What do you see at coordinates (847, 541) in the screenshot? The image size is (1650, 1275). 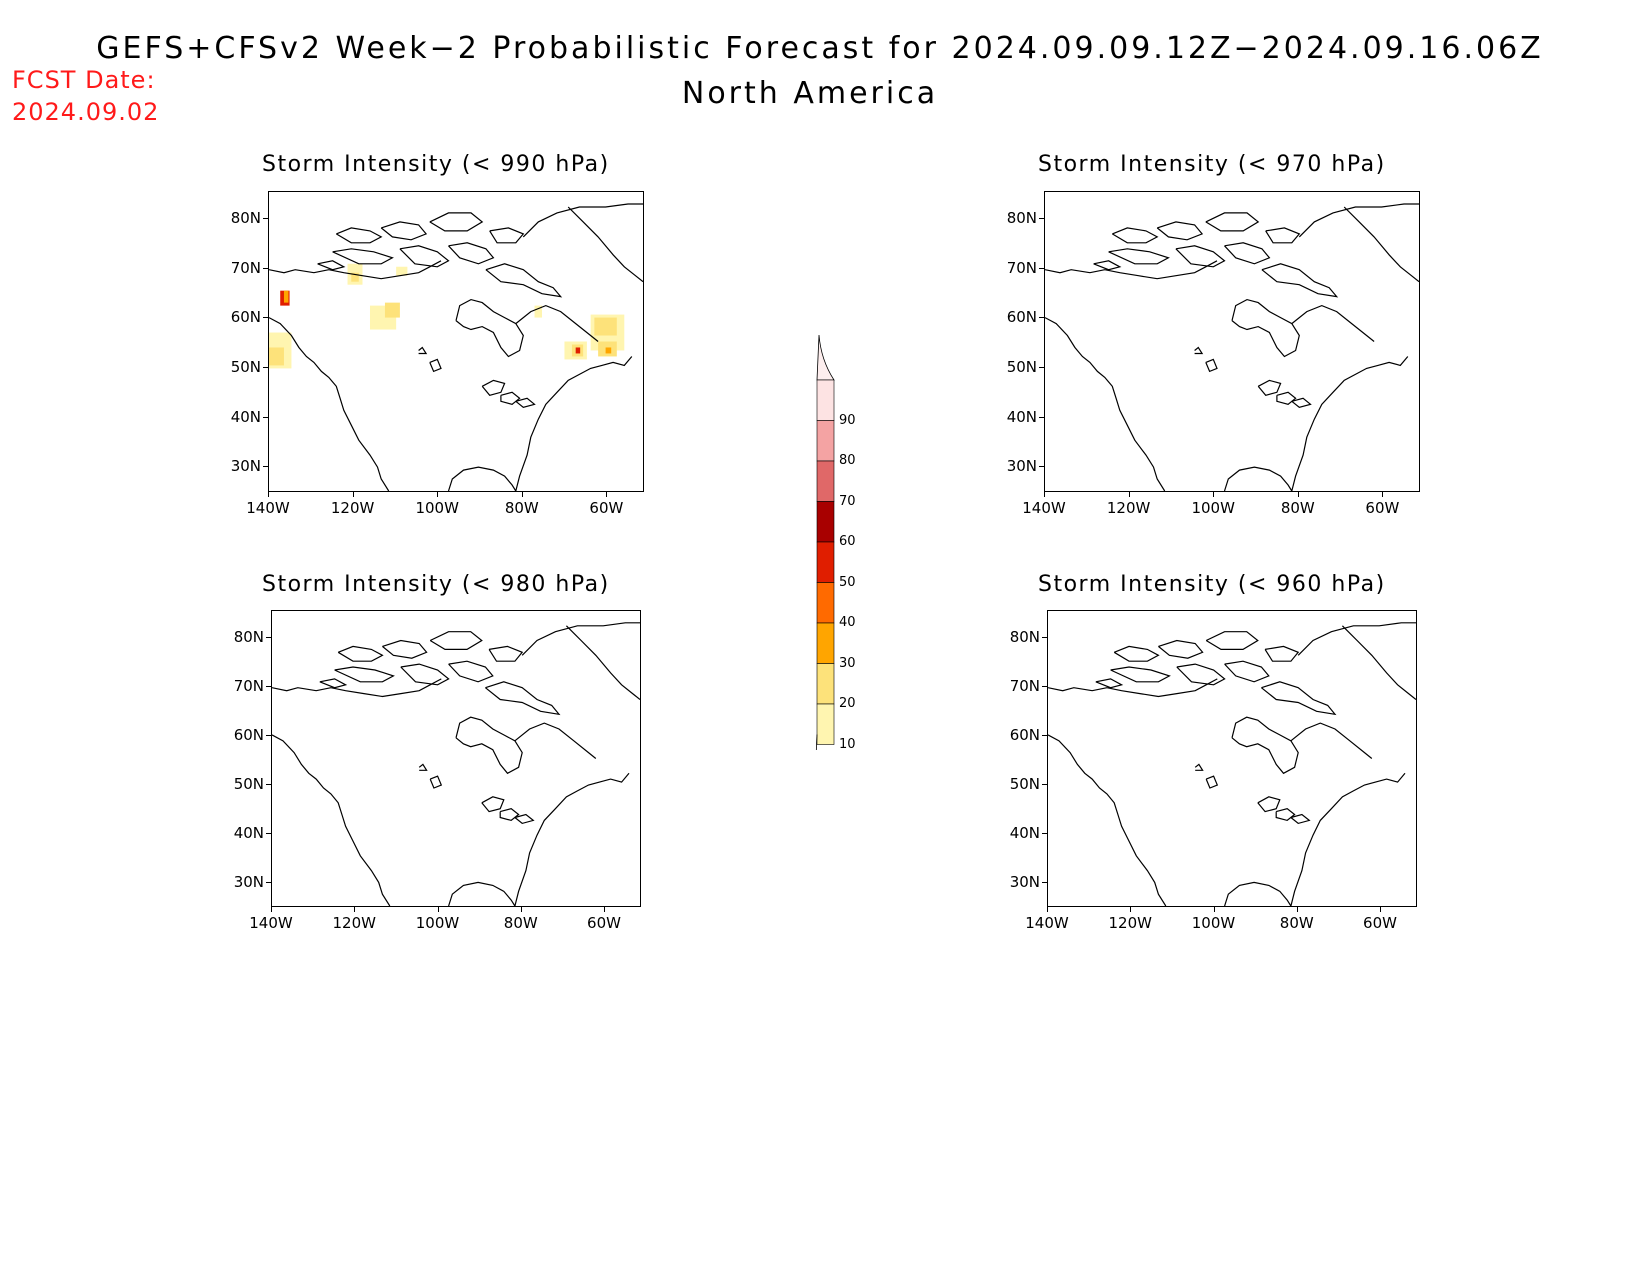 I see `colorbar-label: 60` at bounding box center [847, 541].